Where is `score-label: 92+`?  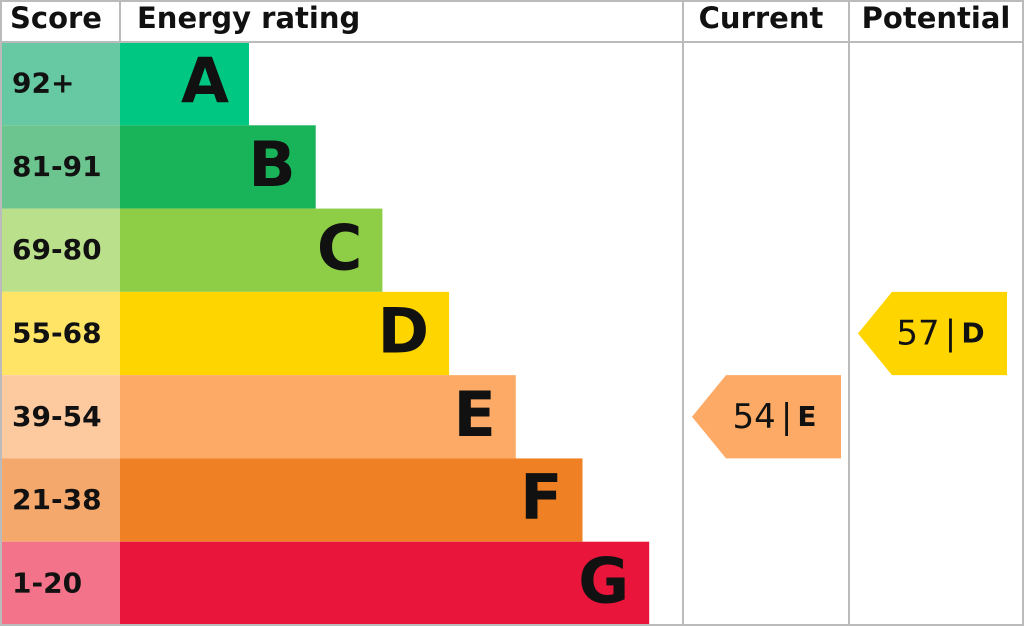 score-label: 92+ is located at coordinates (43, 83).